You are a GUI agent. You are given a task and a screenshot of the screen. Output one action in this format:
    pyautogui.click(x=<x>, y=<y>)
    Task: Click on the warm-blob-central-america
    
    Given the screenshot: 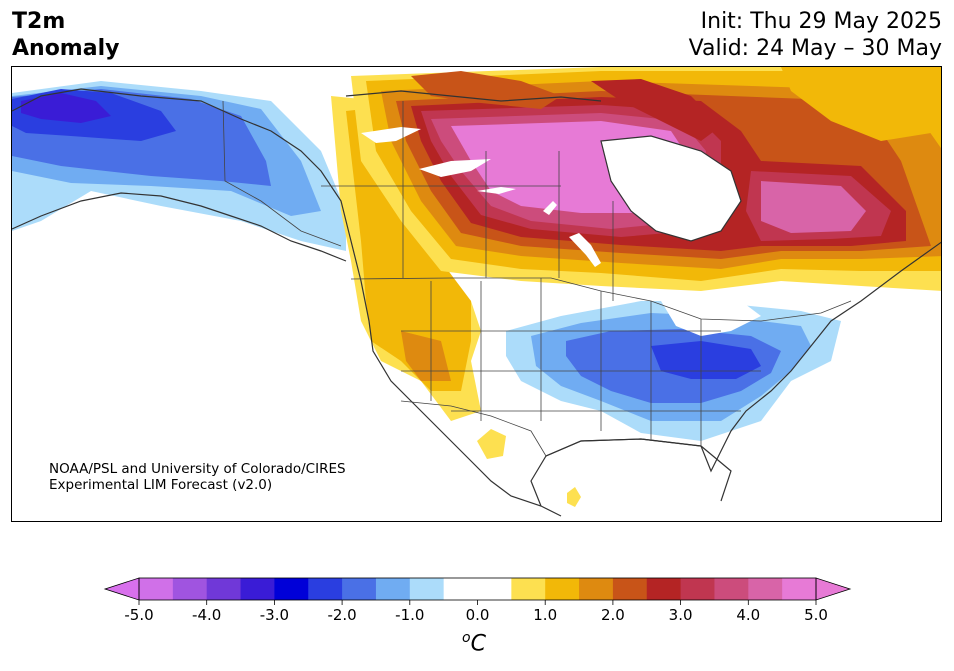 What is the action you would take?
    pyautogui.click(x=574, y=497)
    